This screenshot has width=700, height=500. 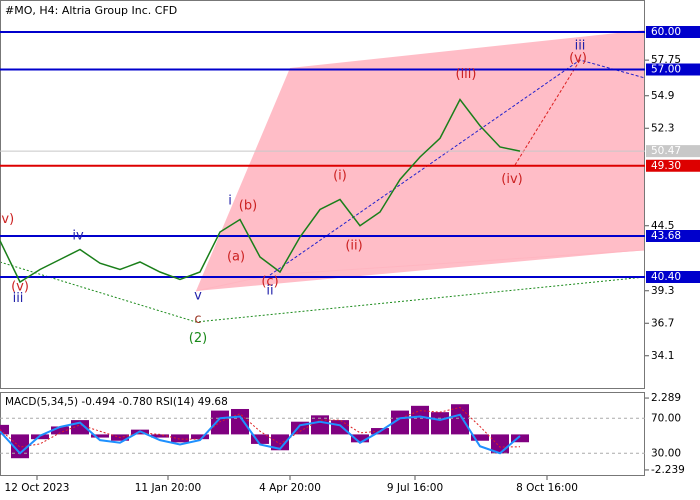 What do you see at coordinates (662, 128) in the screenshot?
I see `y-tick-label: 52.3` at bounding box center [662, 128].